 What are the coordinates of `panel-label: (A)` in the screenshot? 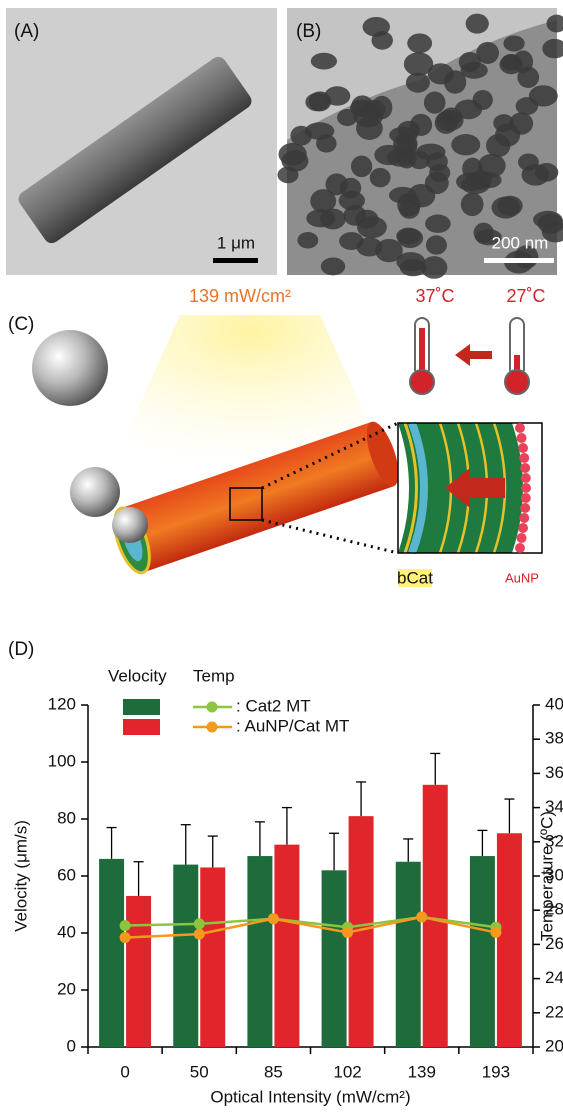 It's located at (26, 31).